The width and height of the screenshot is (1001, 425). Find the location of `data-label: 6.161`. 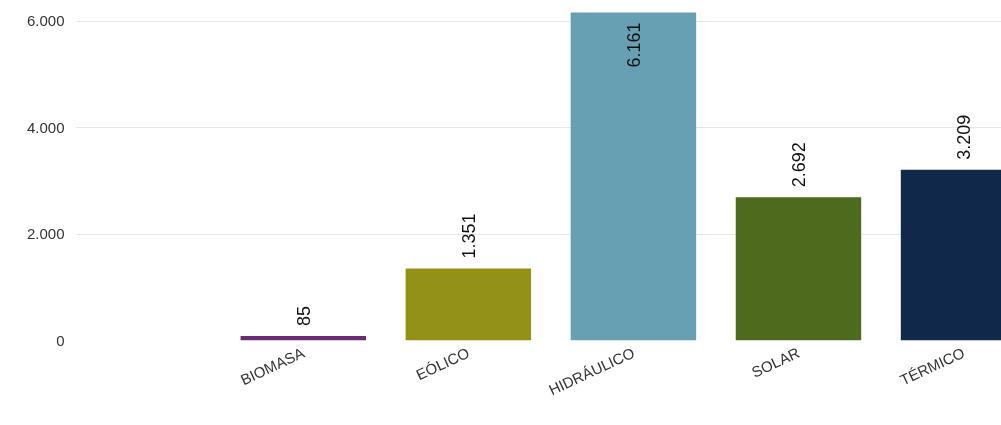

data-label: 6.161 is located at coordinates (633, 45).